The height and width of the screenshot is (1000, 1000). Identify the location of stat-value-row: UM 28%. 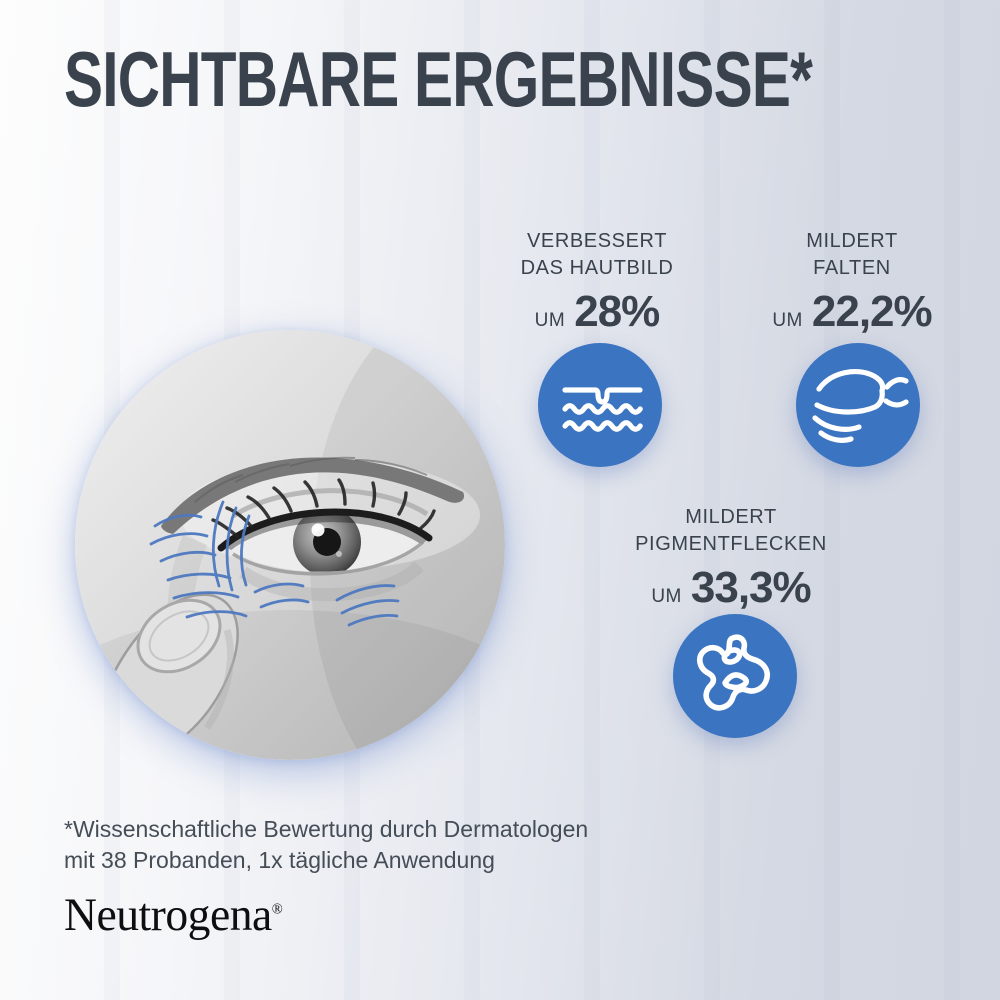
(597, 312).